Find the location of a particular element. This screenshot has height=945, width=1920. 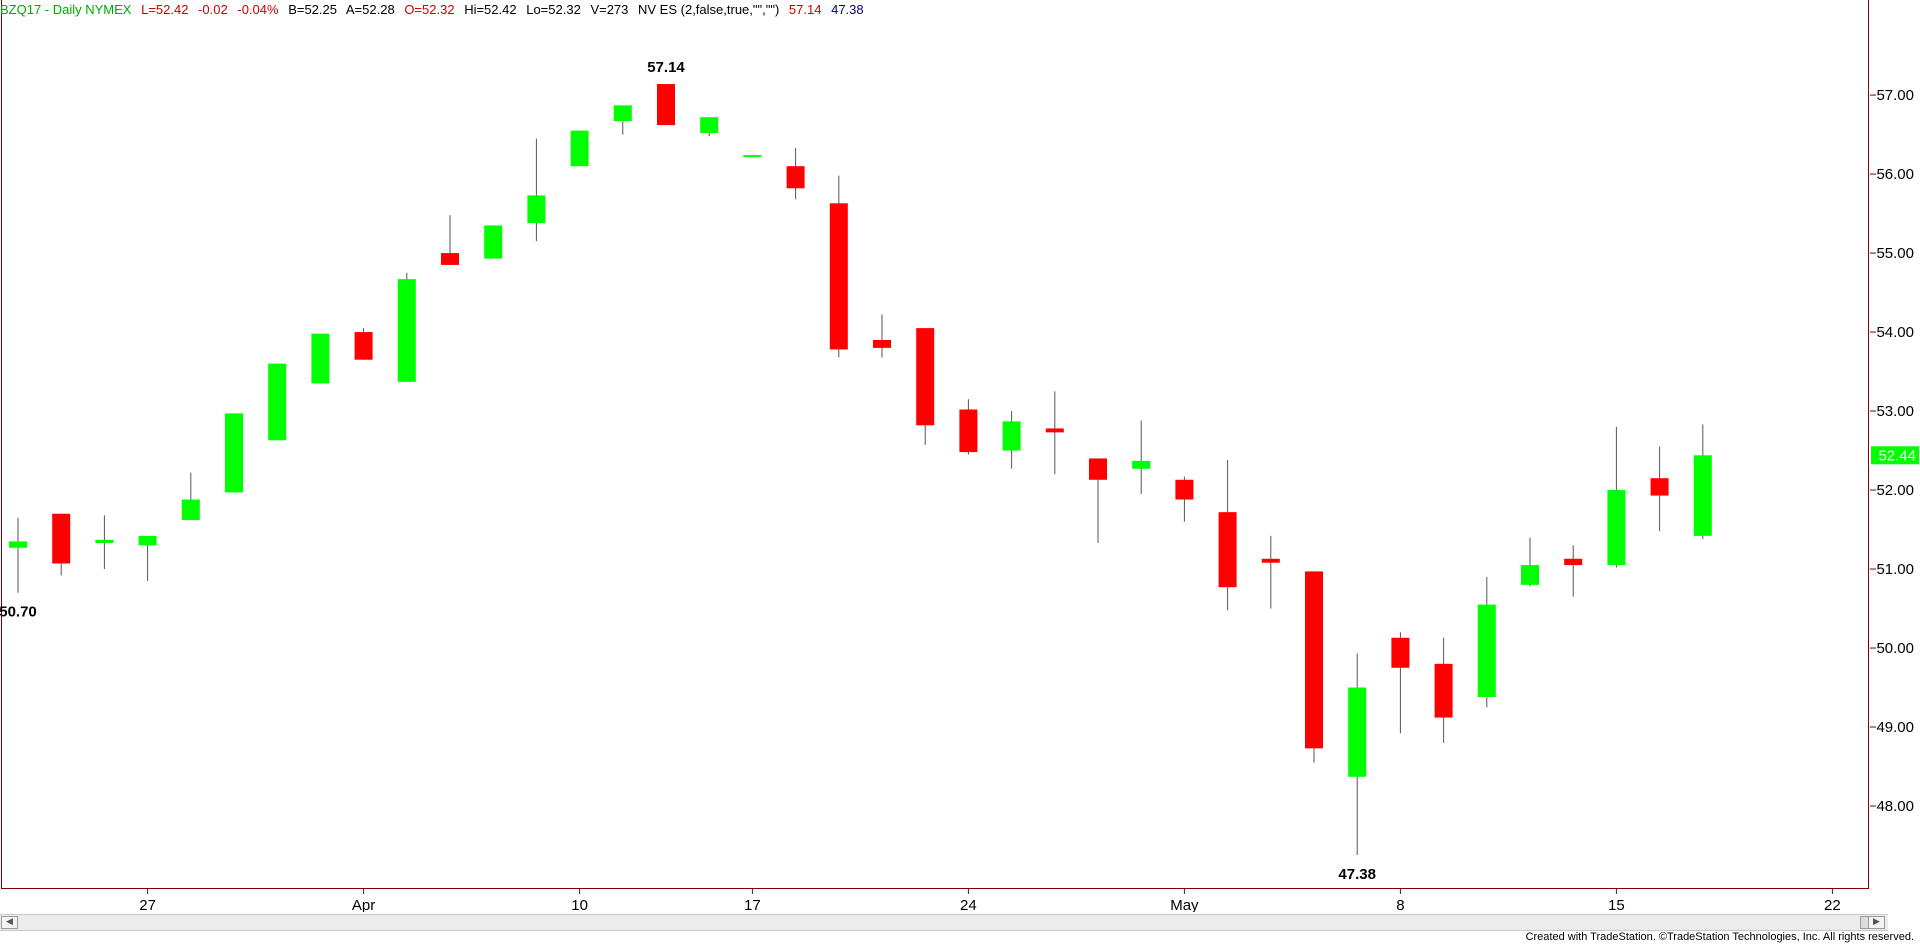

time-scrollbar: ◀ ▶ is located at coordinates (944, 922).